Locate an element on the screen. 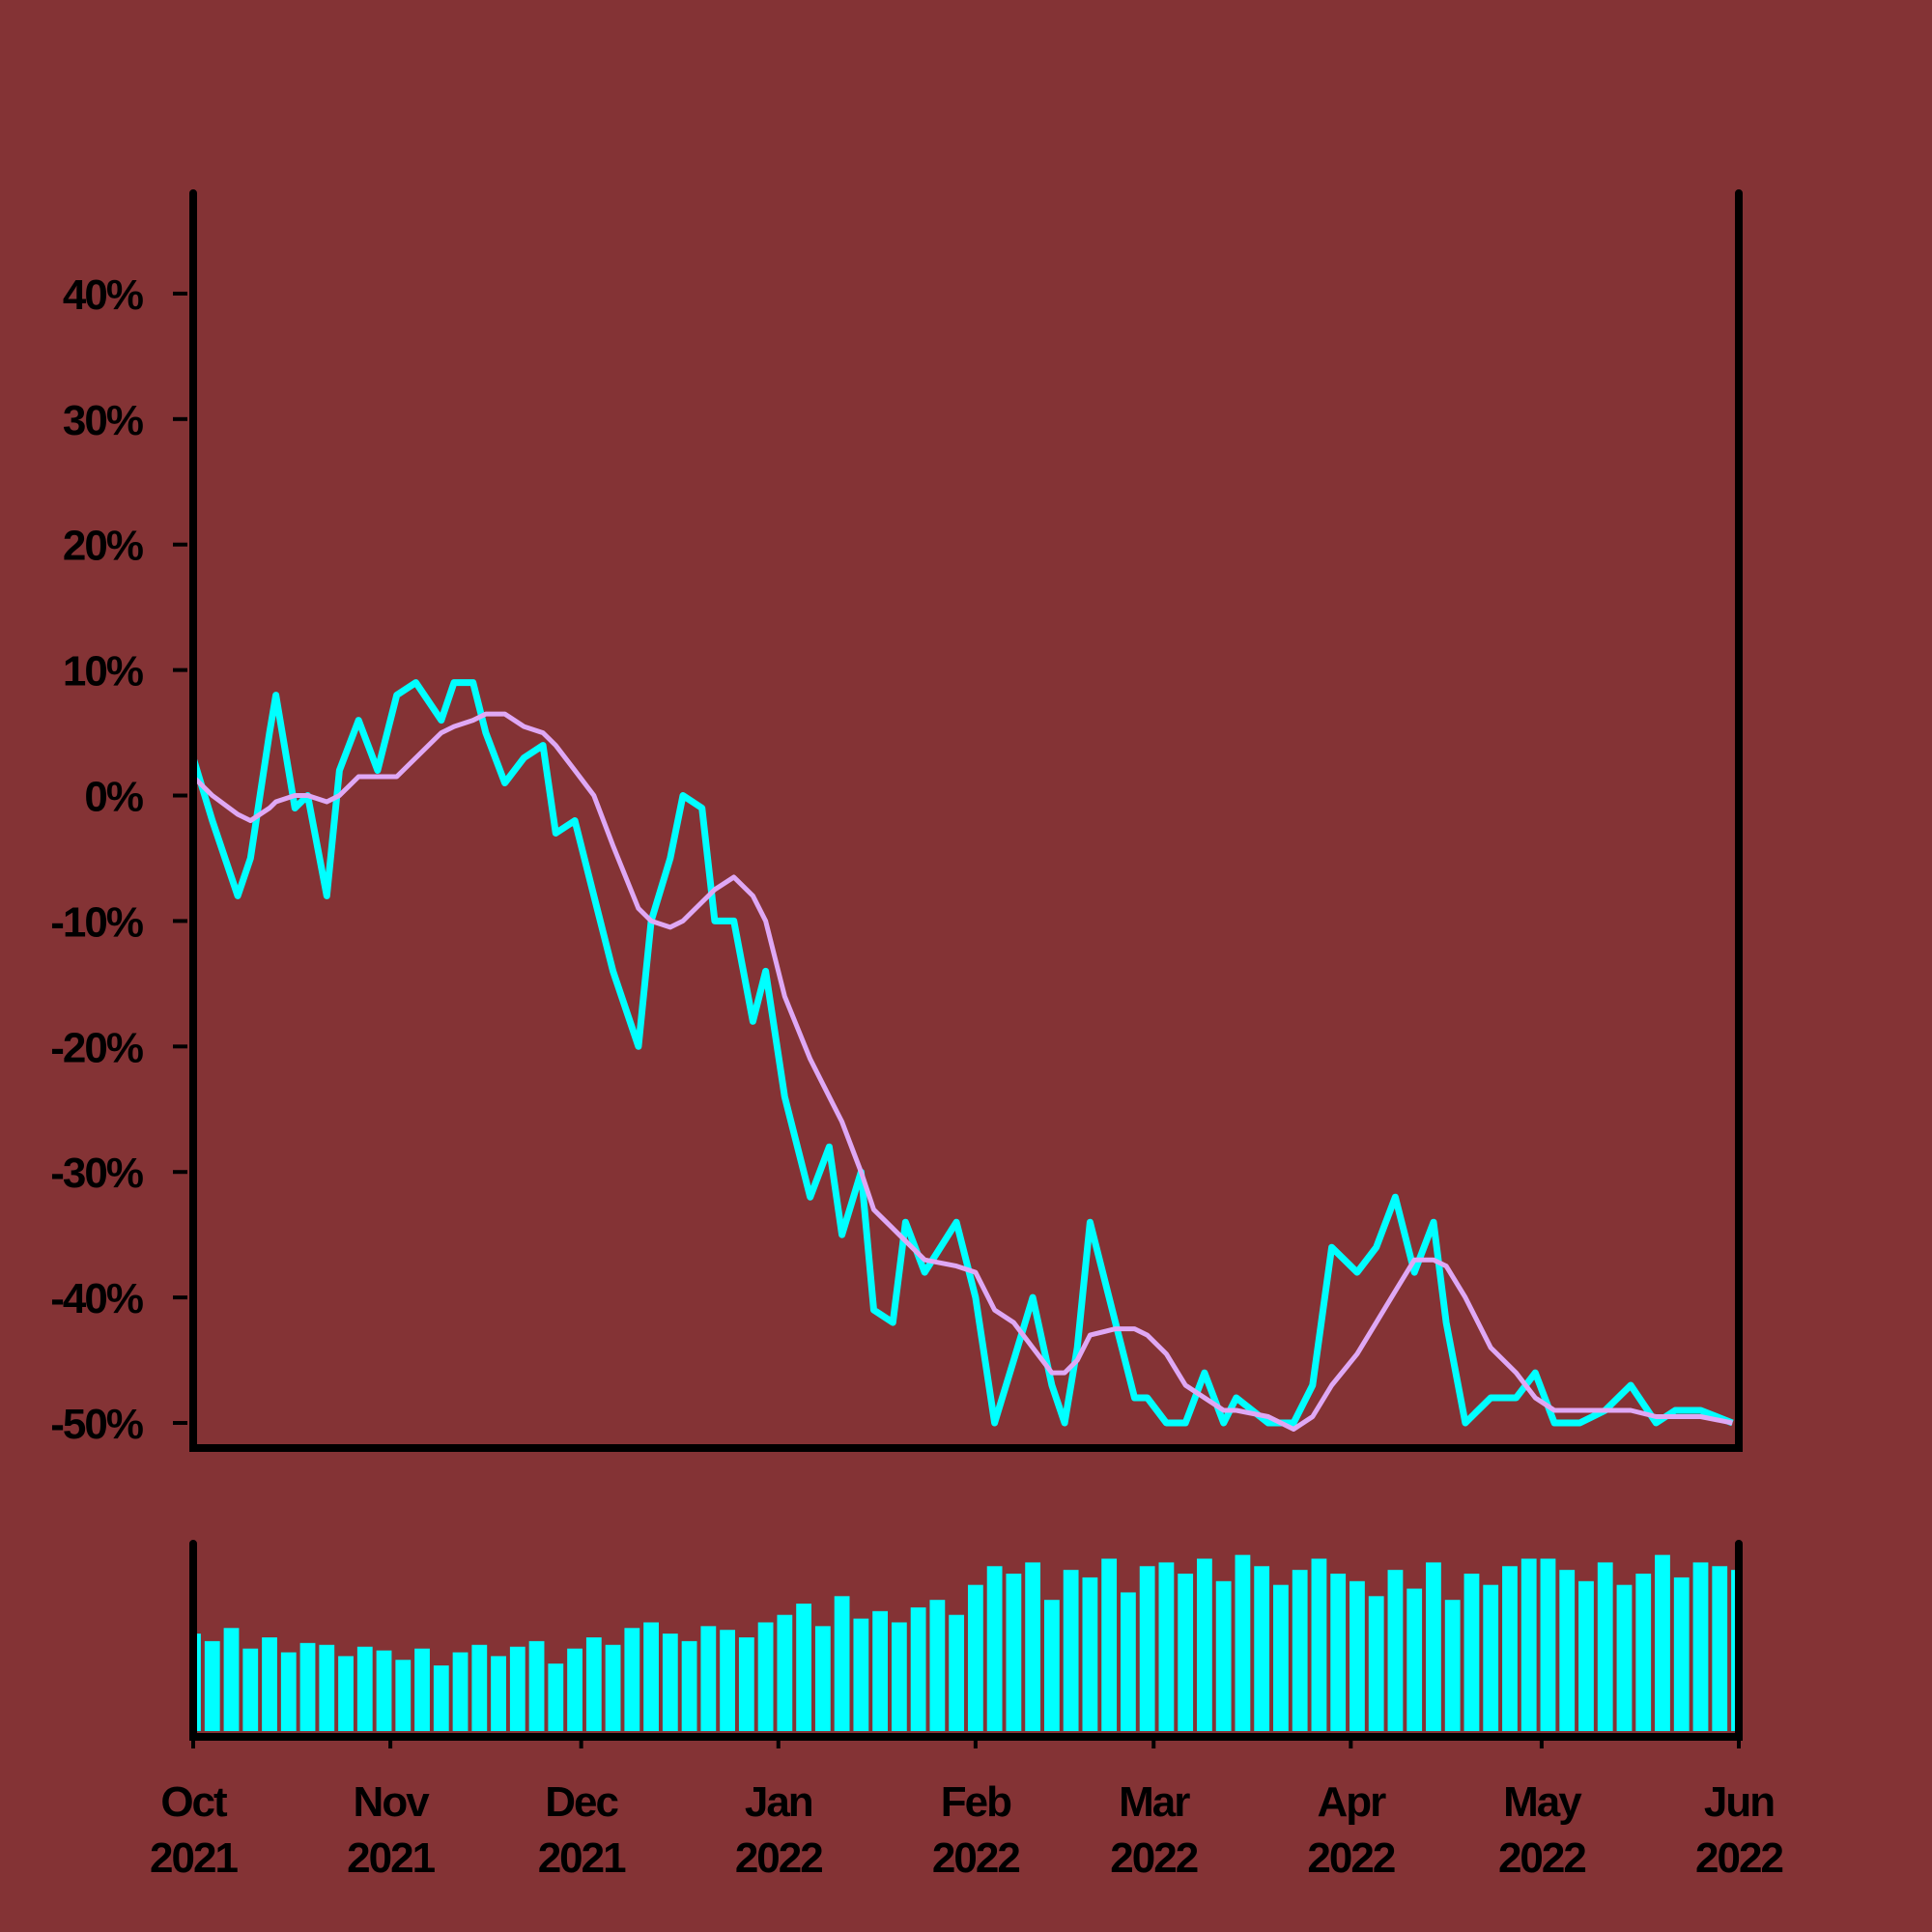  y-tick-label: -20% is located at coordinates (96, 1047).